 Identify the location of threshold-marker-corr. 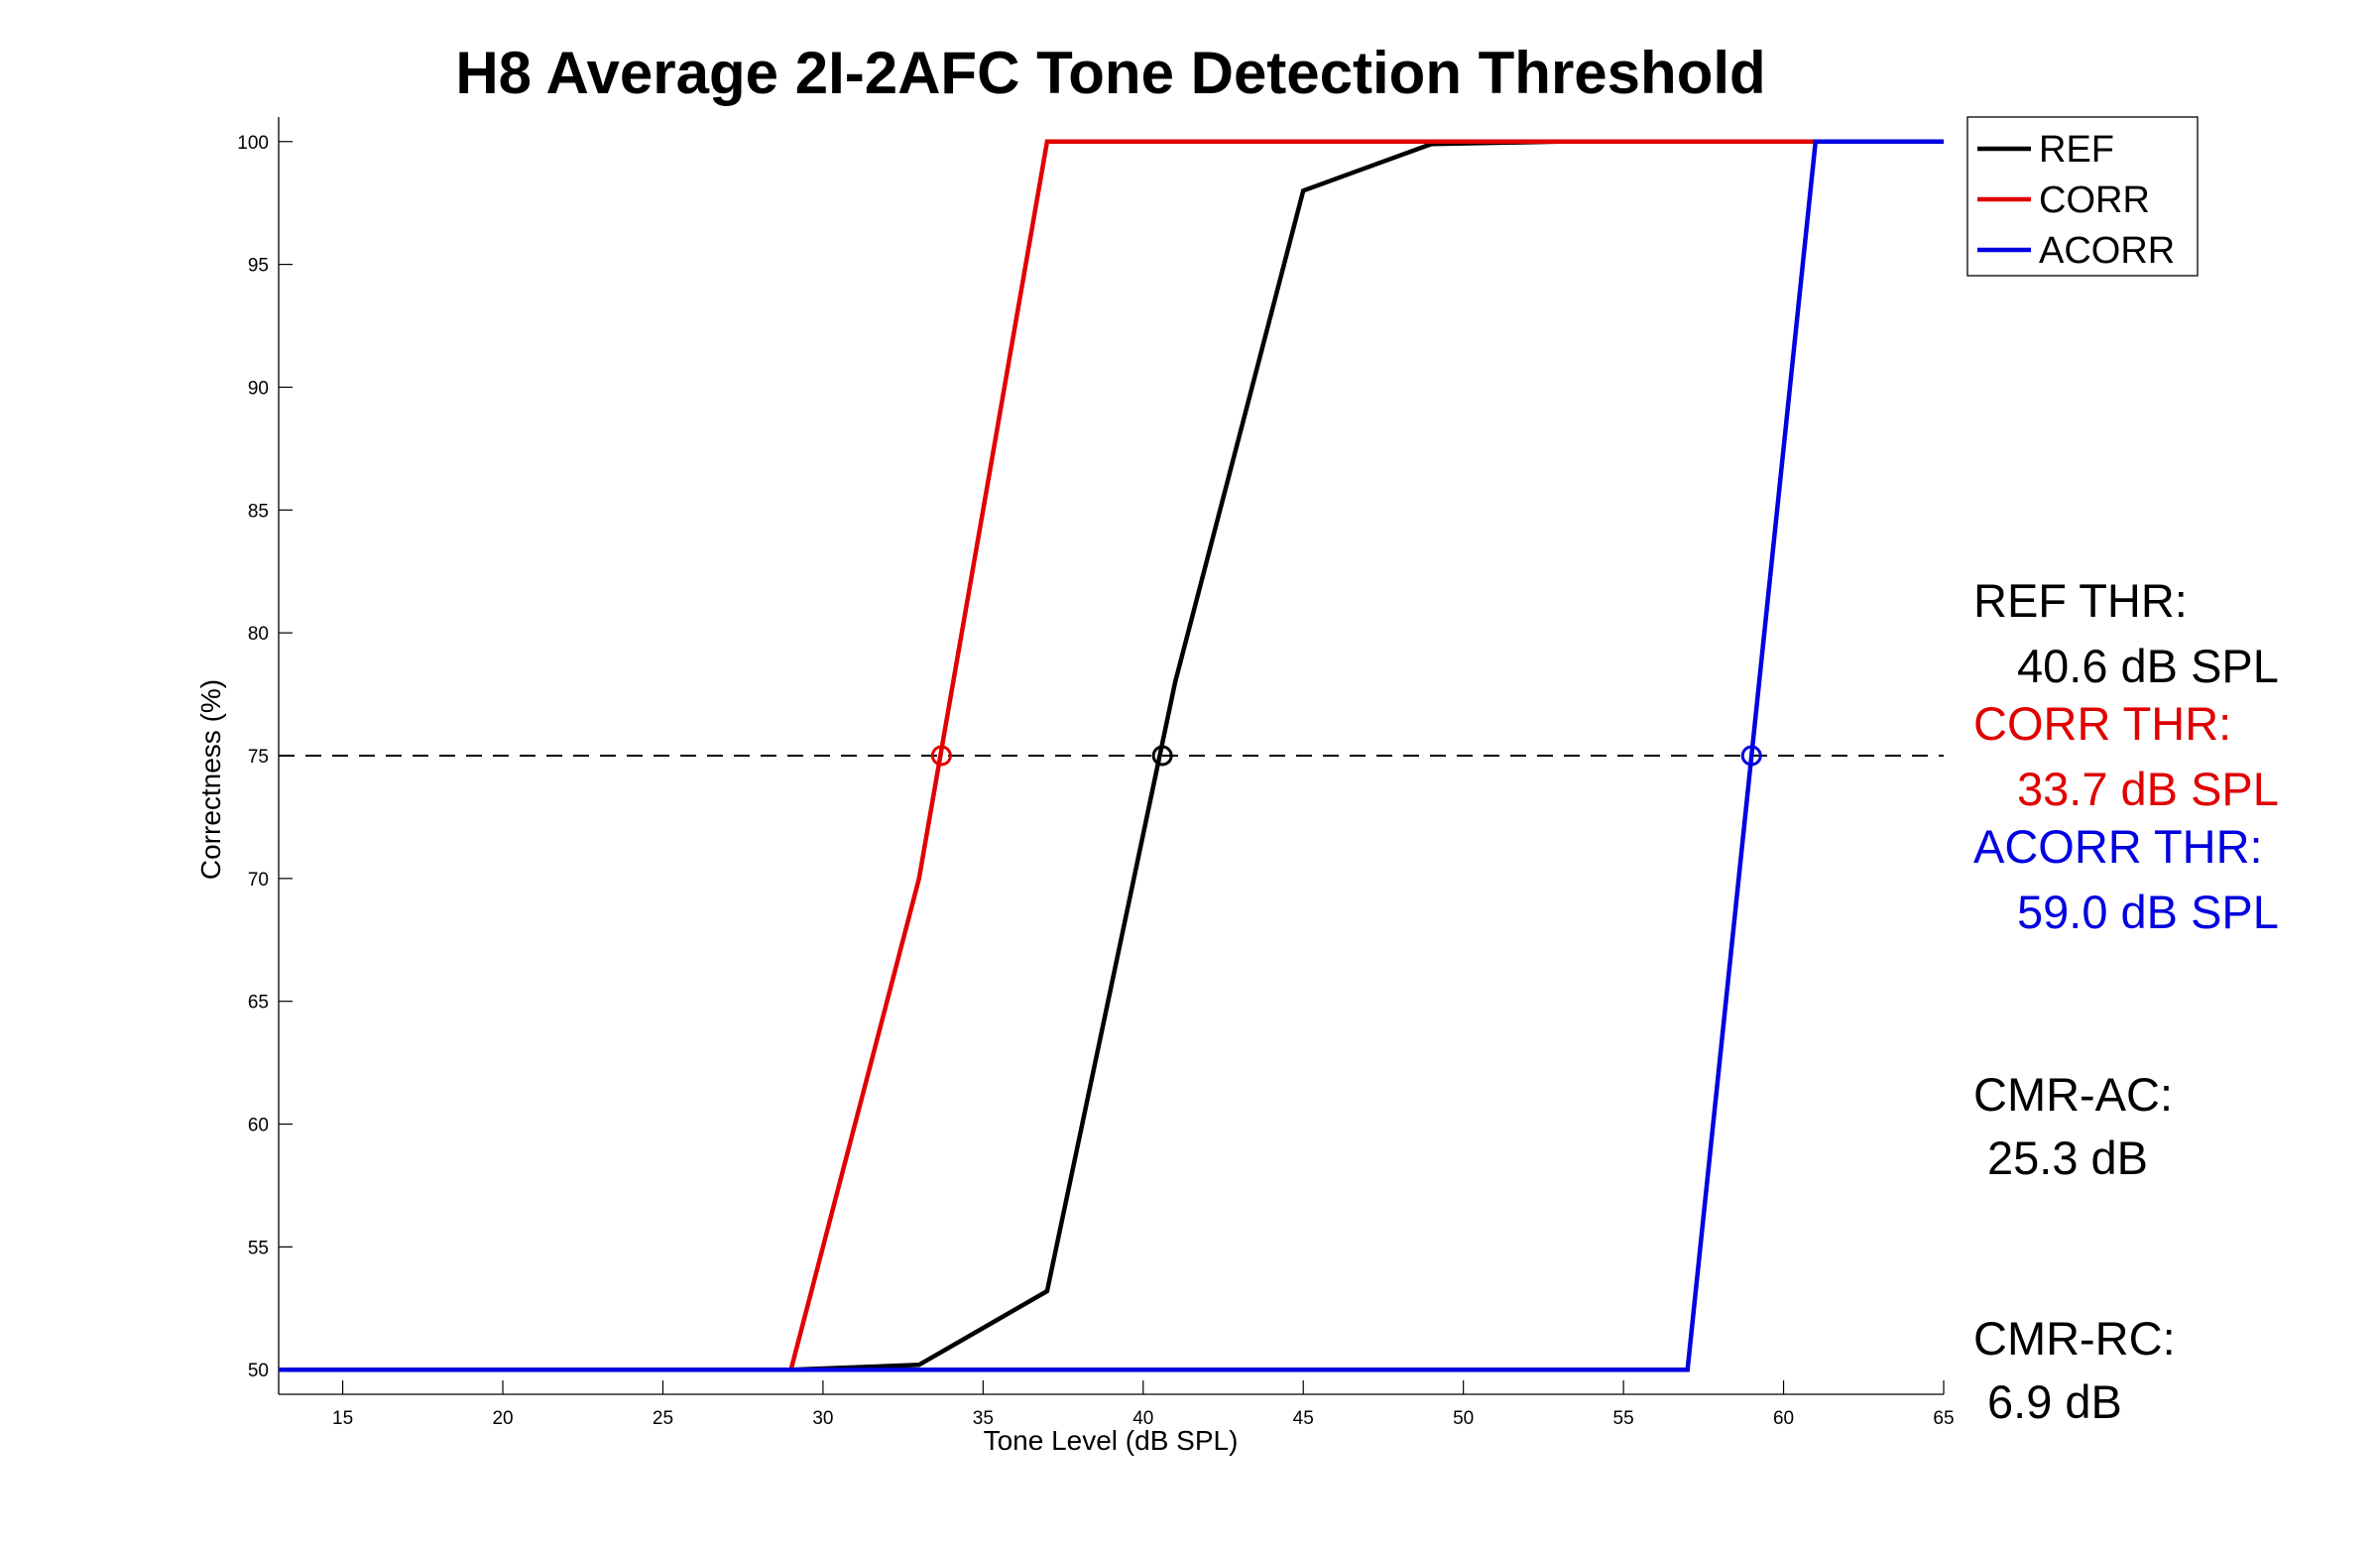
(941, 756).